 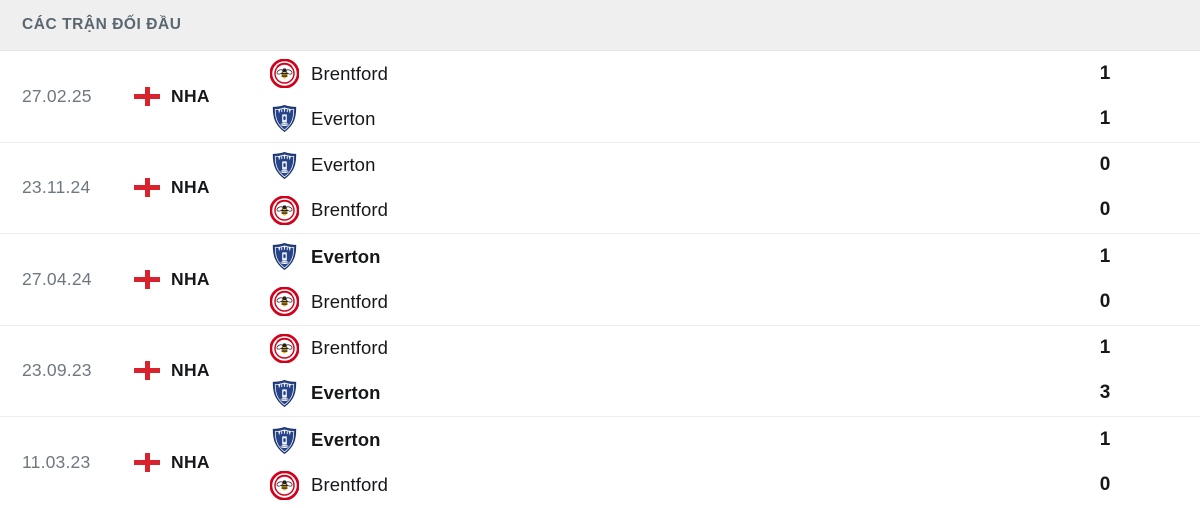 I want to click on match-score: 1 3, so click(x=1137, y=371).